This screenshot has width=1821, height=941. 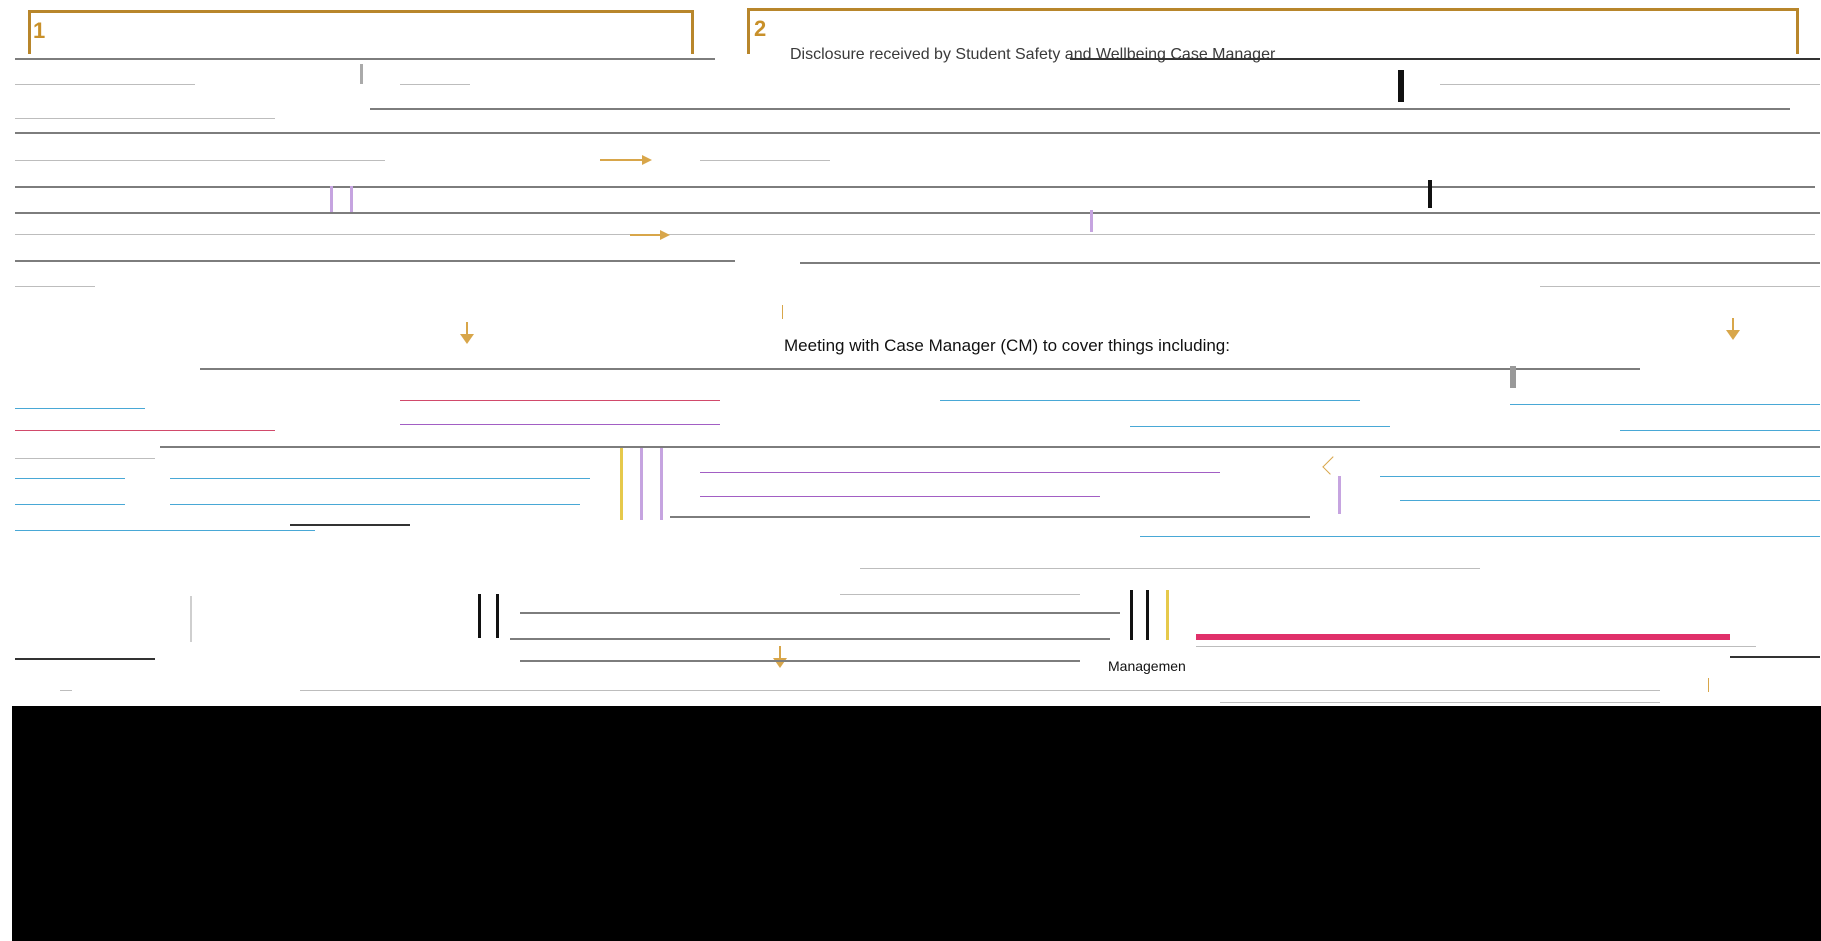 I want to click on pink-accent-bar, so click(x=1463, y=637).